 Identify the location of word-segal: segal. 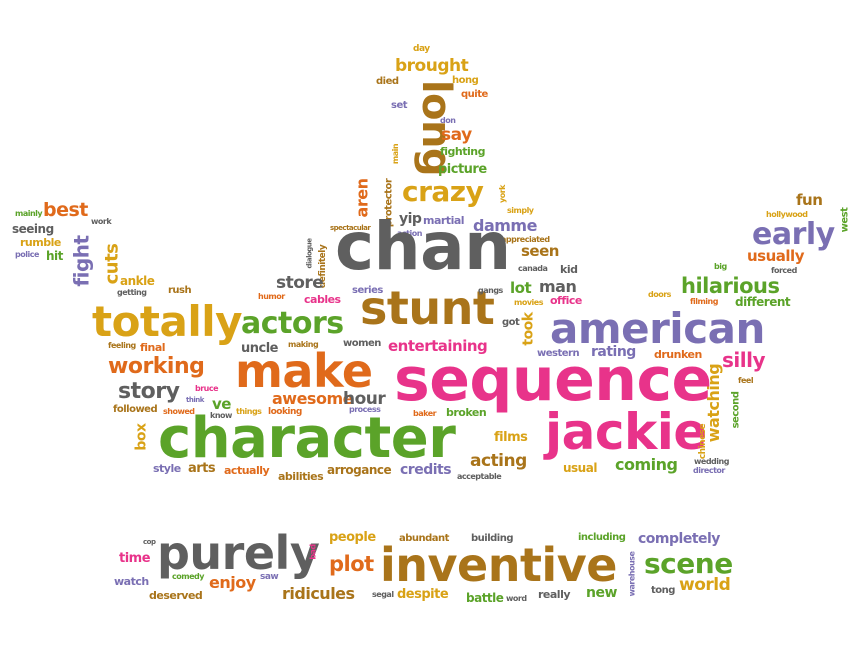
(383, 594).